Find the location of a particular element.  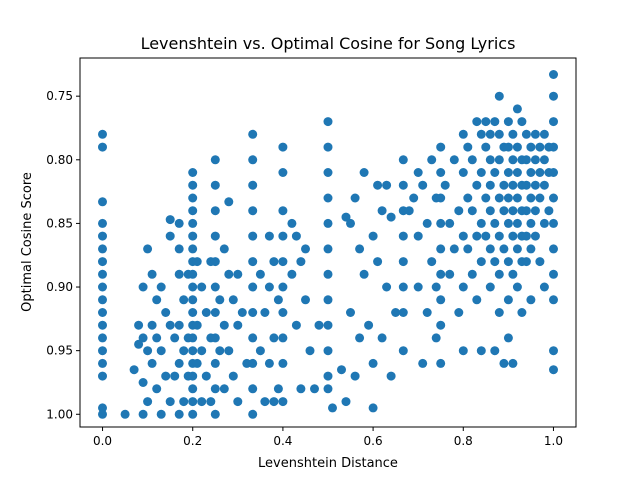

x-tick-label: 1.0 is located at coordinates (553, 441).